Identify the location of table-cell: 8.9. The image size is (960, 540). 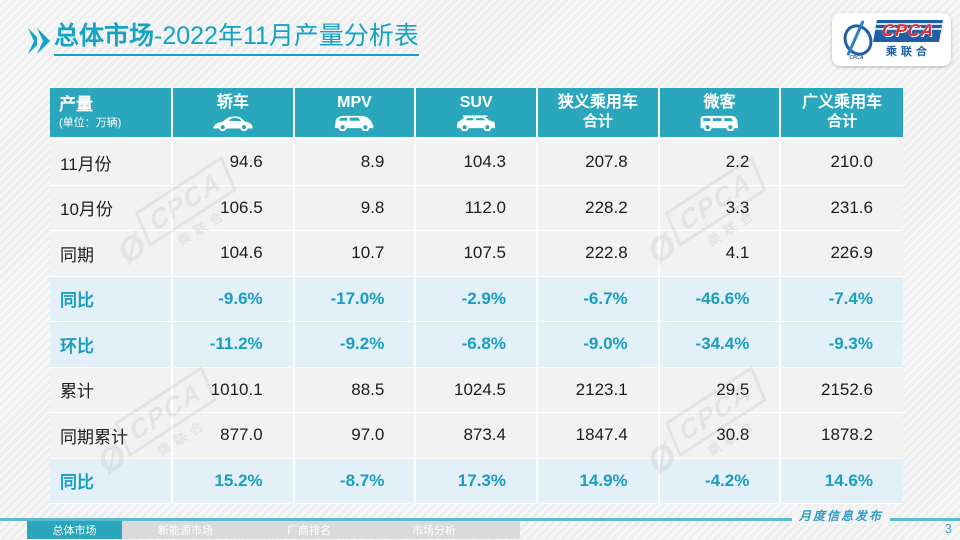
(355, 163).